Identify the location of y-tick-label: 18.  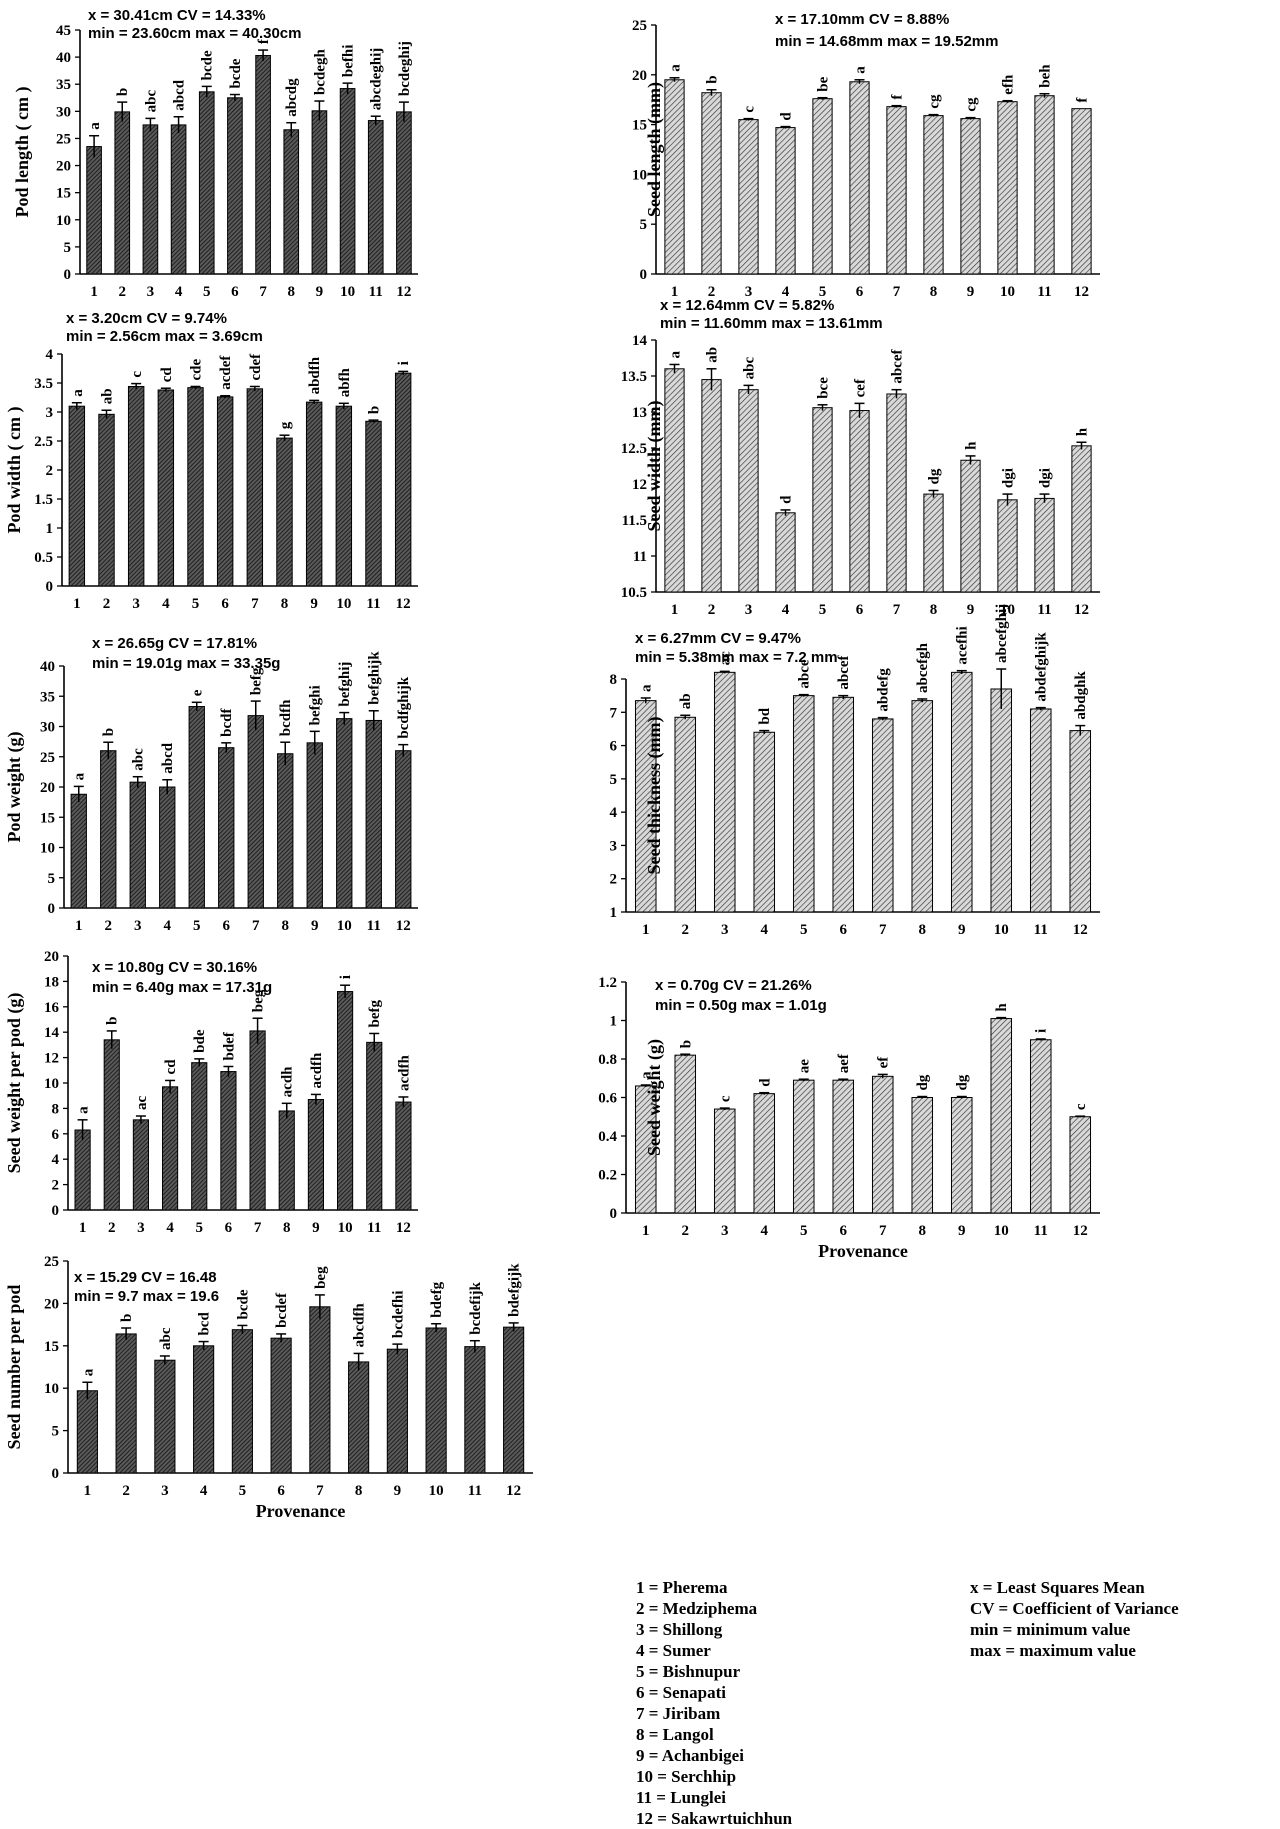
(51, 982).